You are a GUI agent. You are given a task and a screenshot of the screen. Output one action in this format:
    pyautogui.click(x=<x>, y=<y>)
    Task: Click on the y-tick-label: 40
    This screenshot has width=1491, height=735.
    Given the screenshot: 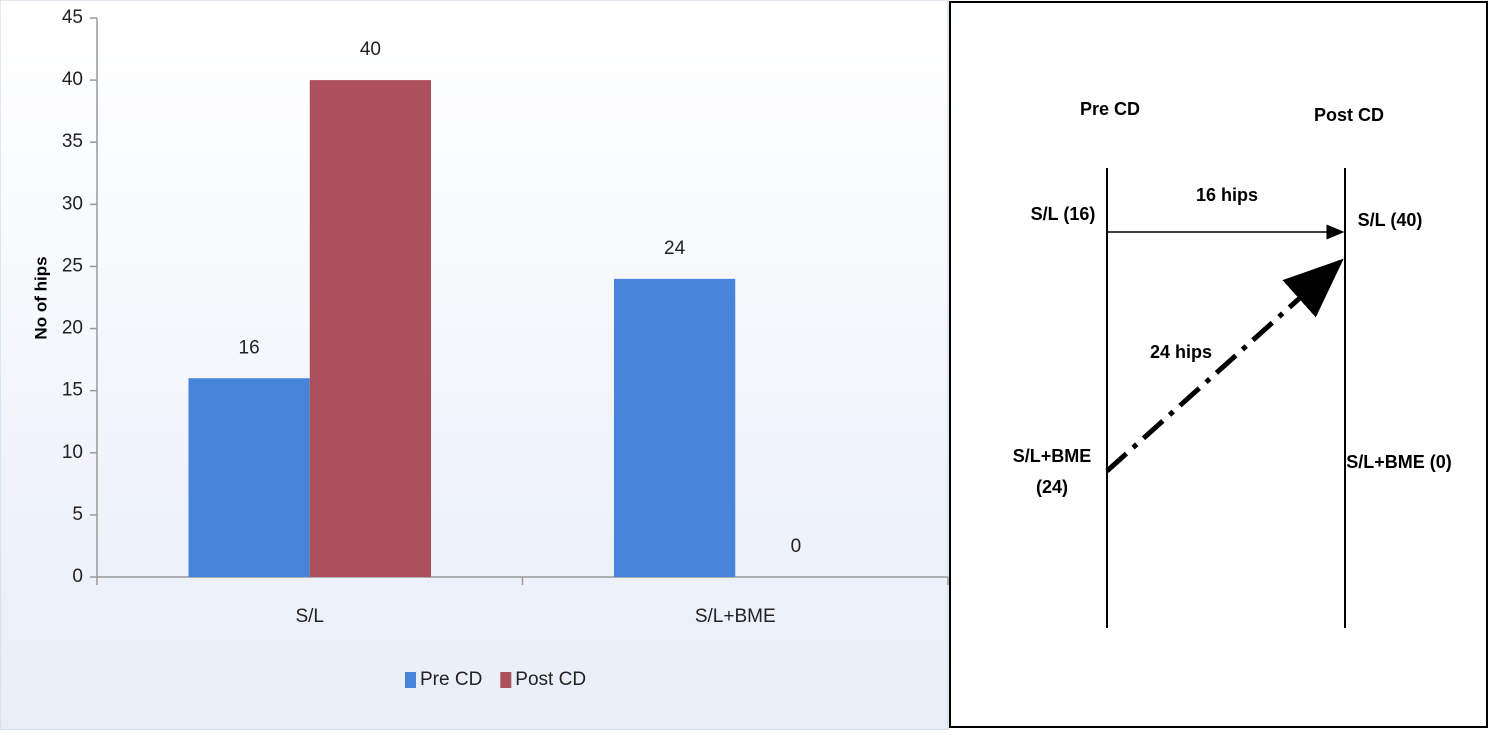 What is the action you would take?
    pyautogui.click(x=72, y=79)
    